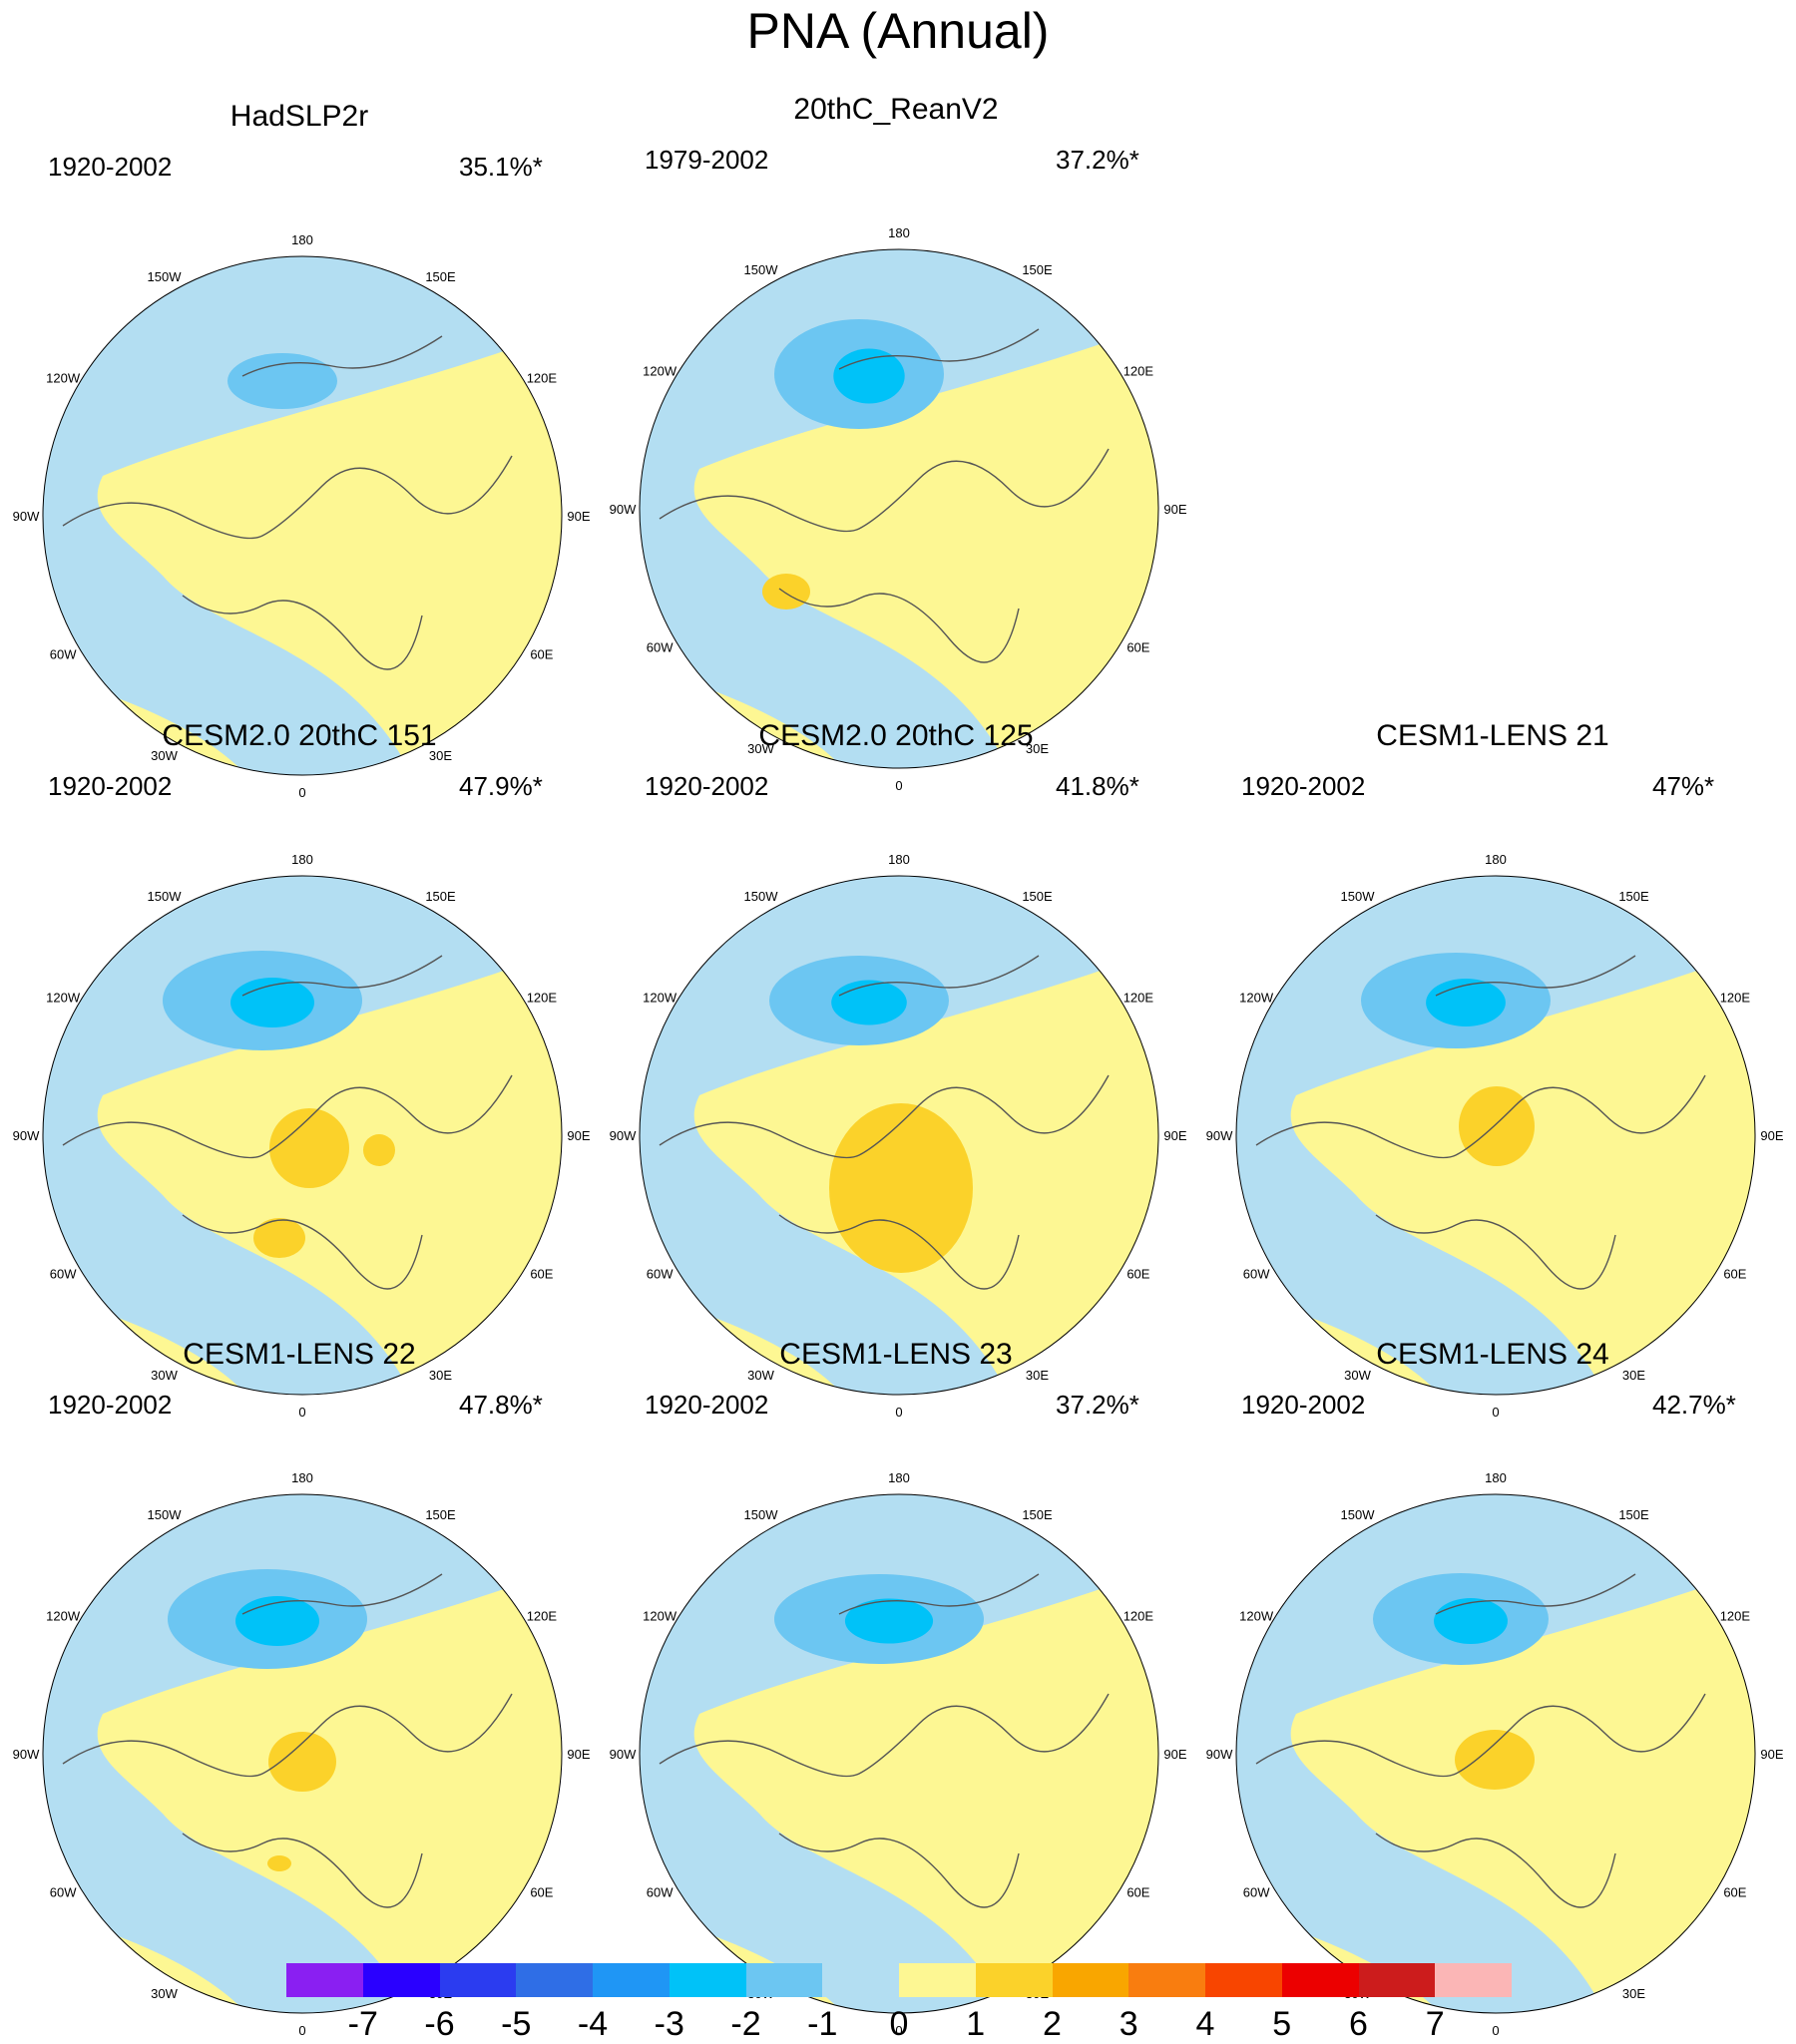 This screenshot has width=1796, height=2044. I want to click on aleutian-low, so click(282, 381).